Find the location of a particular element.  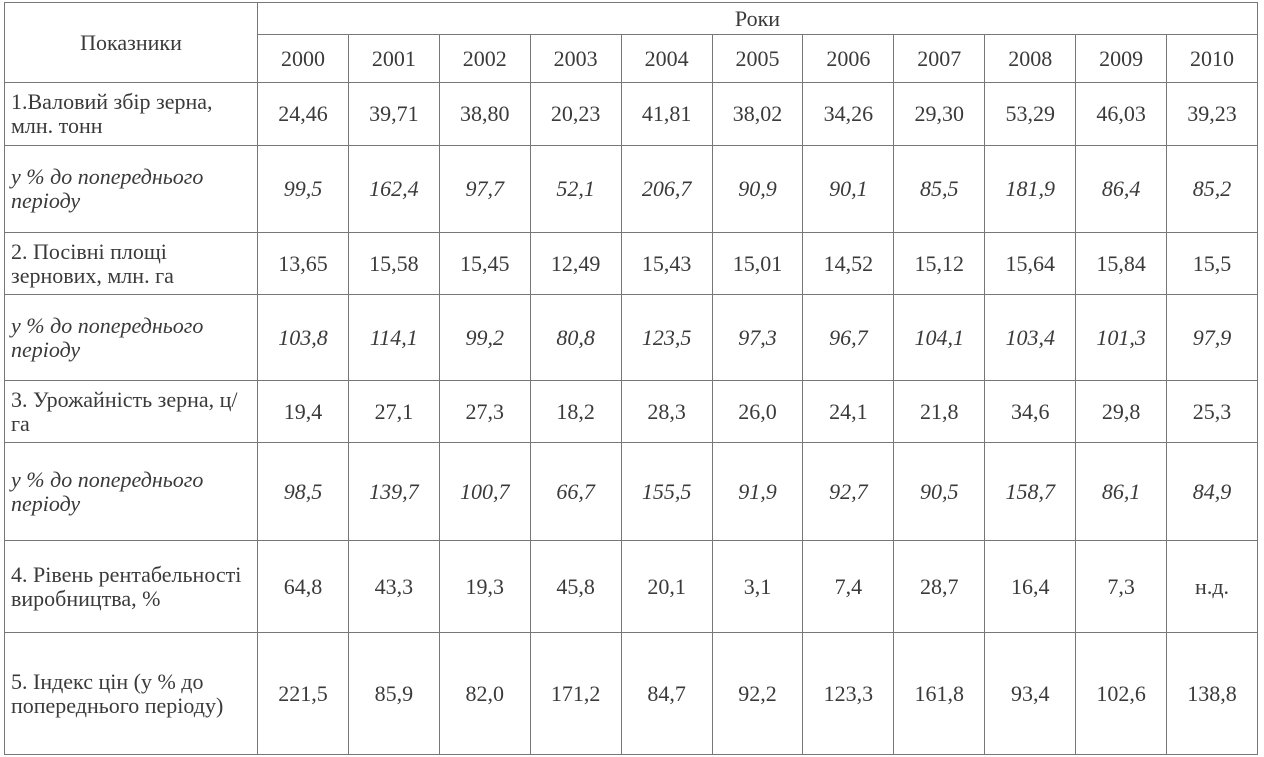

value-cell: 16,4 is located at coordinates (1030, 586).